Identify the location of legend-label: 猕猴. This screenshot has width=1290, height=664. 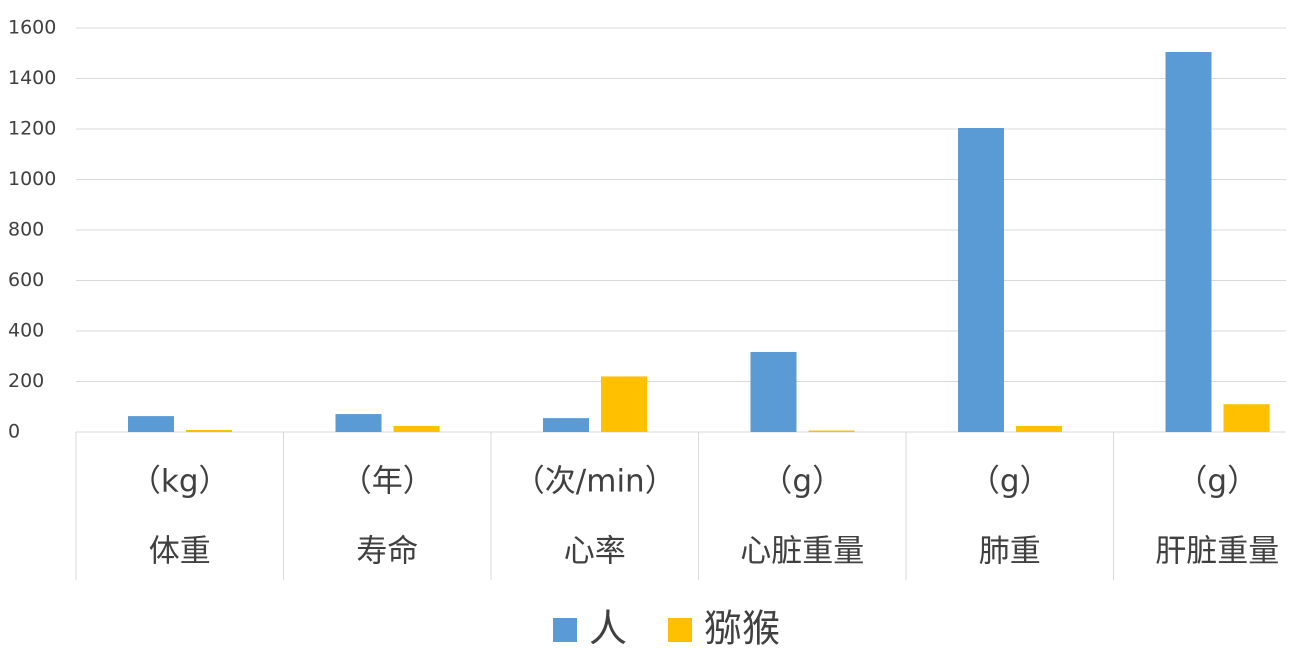
(742, 629).